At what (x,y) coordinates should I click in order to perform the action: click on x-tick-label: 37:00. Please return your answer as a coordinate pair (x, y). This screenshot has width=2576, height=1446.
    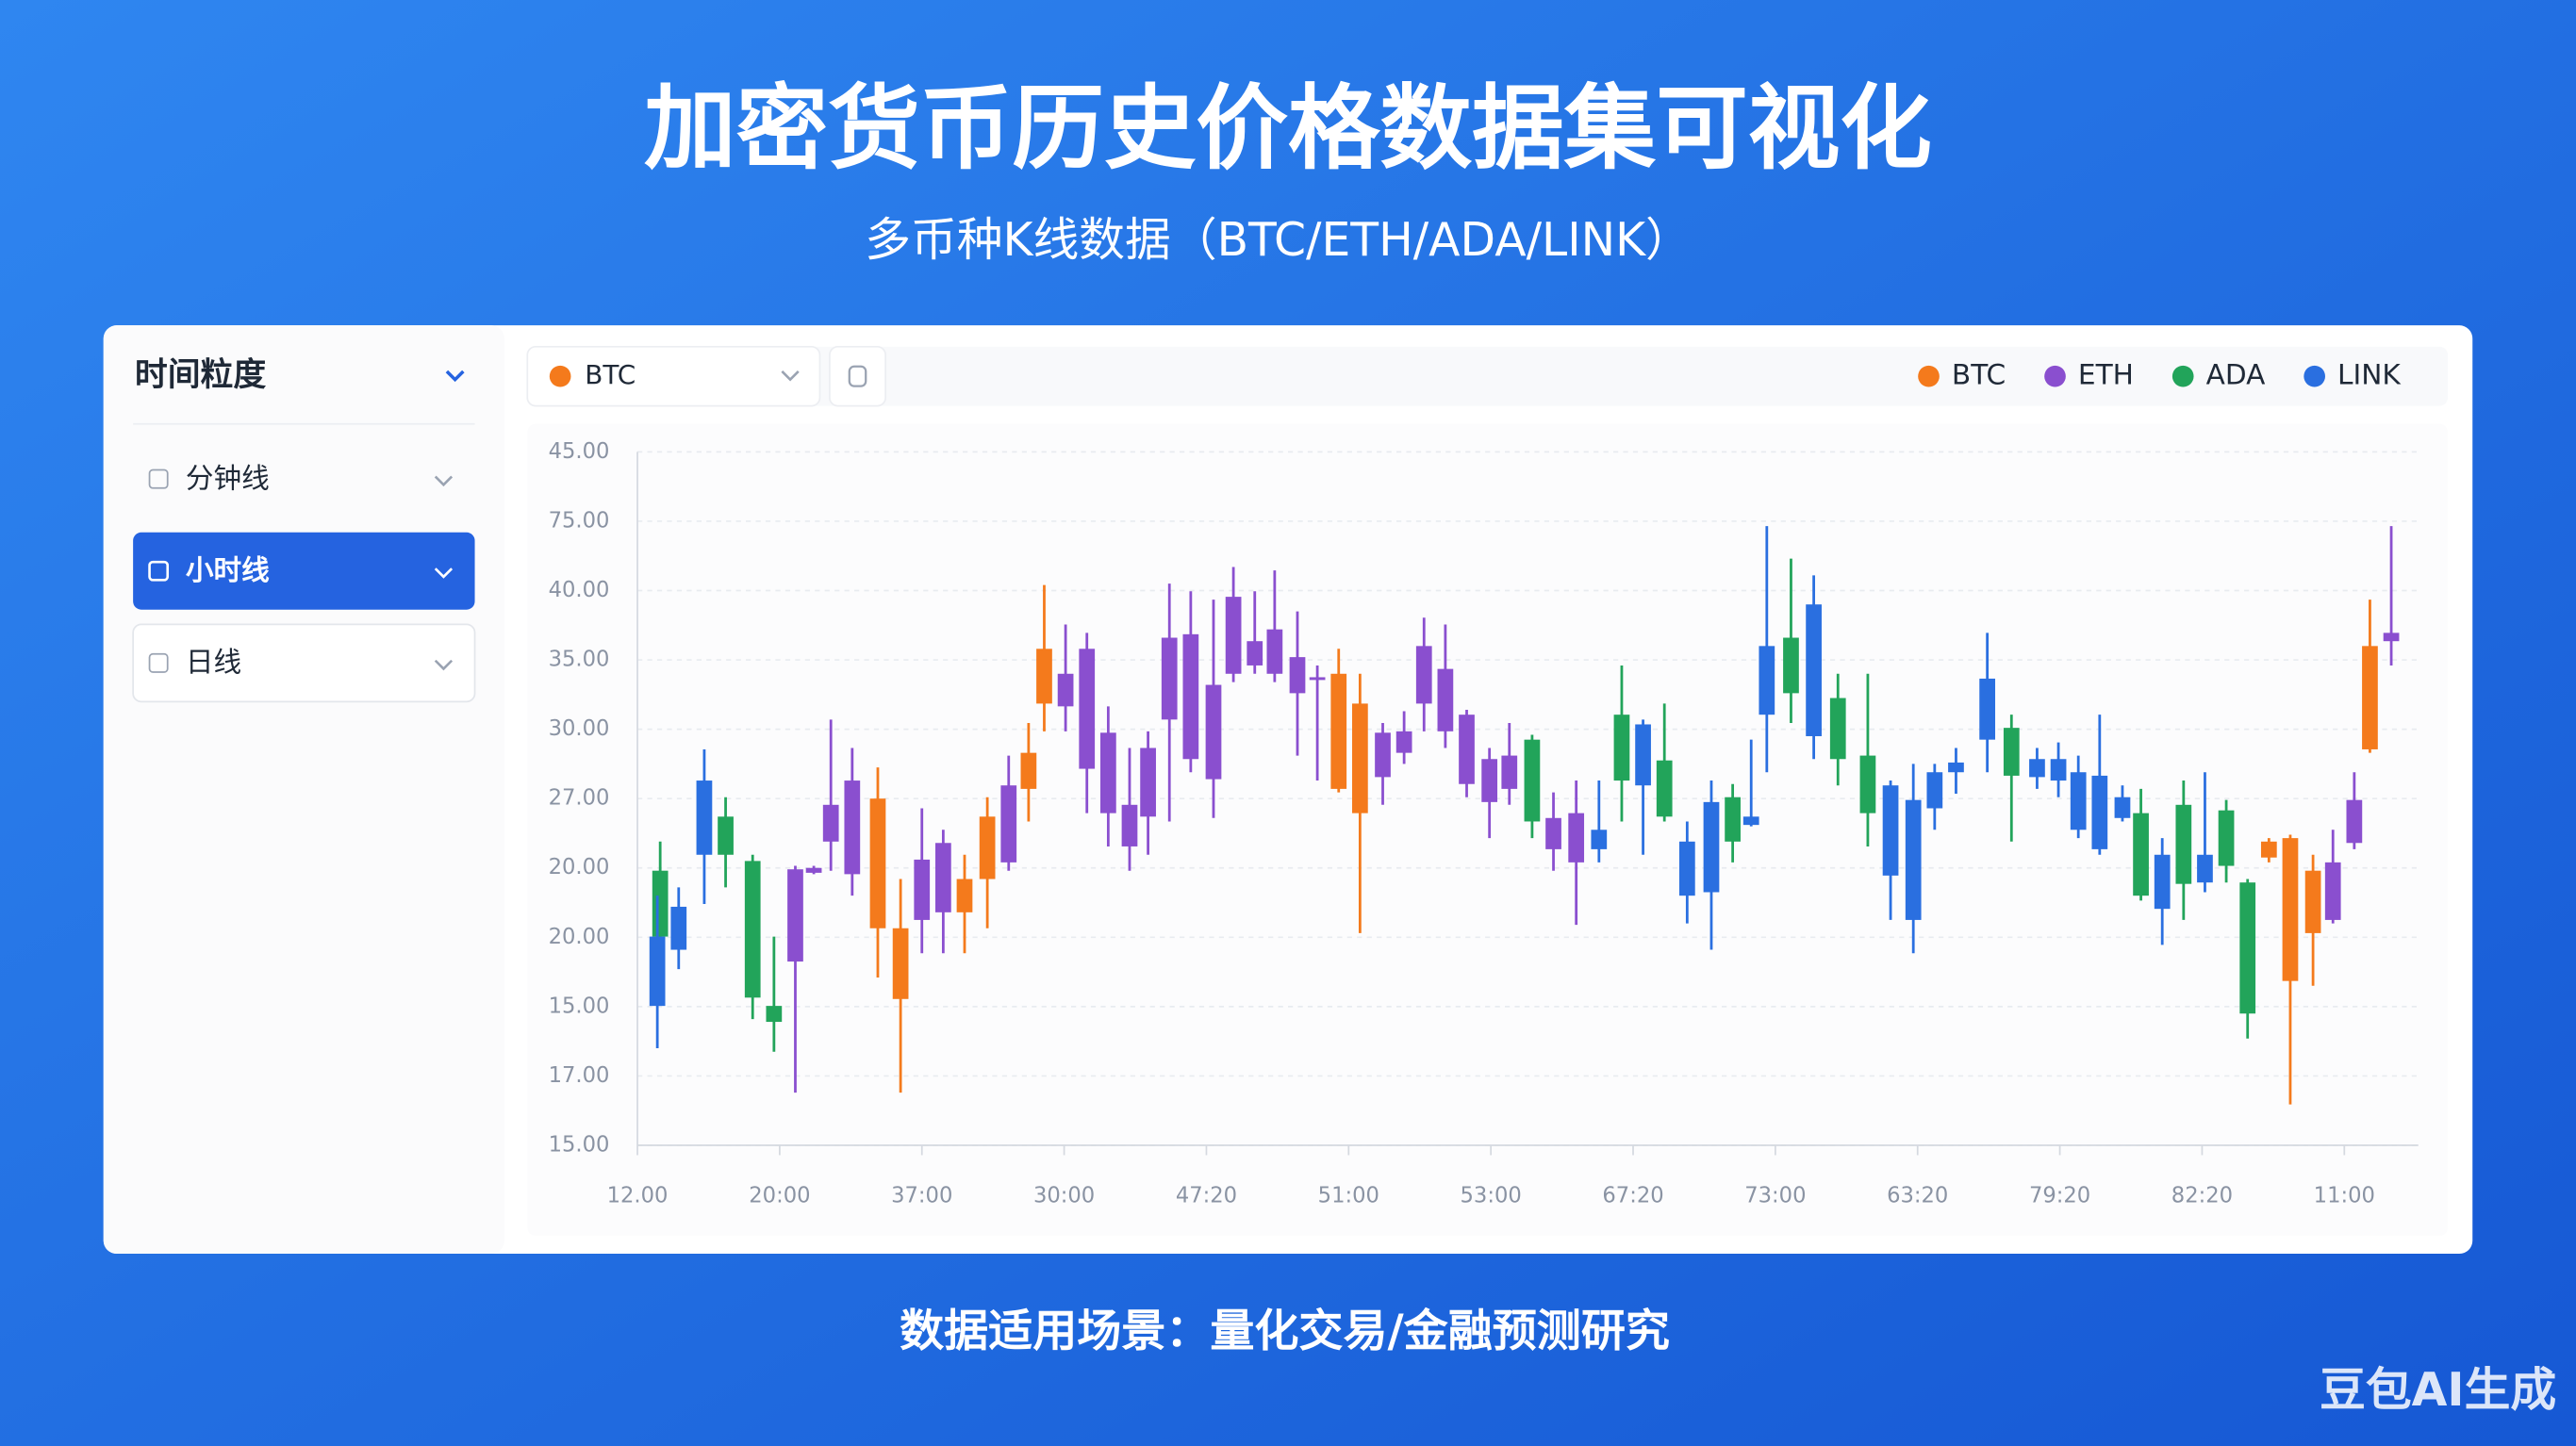
    Looking at the image, I should click on (921, 1196).